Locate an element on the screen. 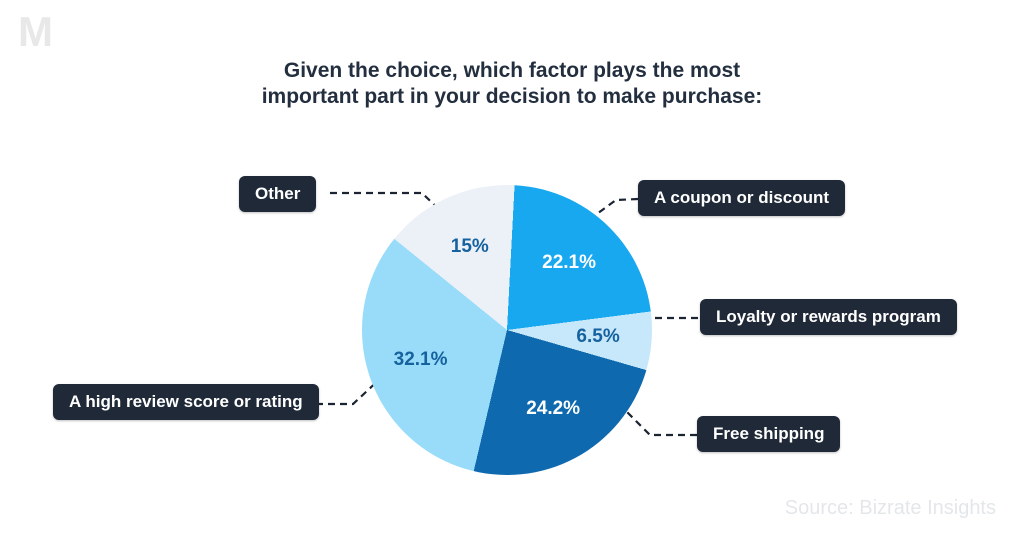 This screenshot has width=1024, height=536. source-attribution: Source: Bizrate Insights is located at coordinates (890, 508).